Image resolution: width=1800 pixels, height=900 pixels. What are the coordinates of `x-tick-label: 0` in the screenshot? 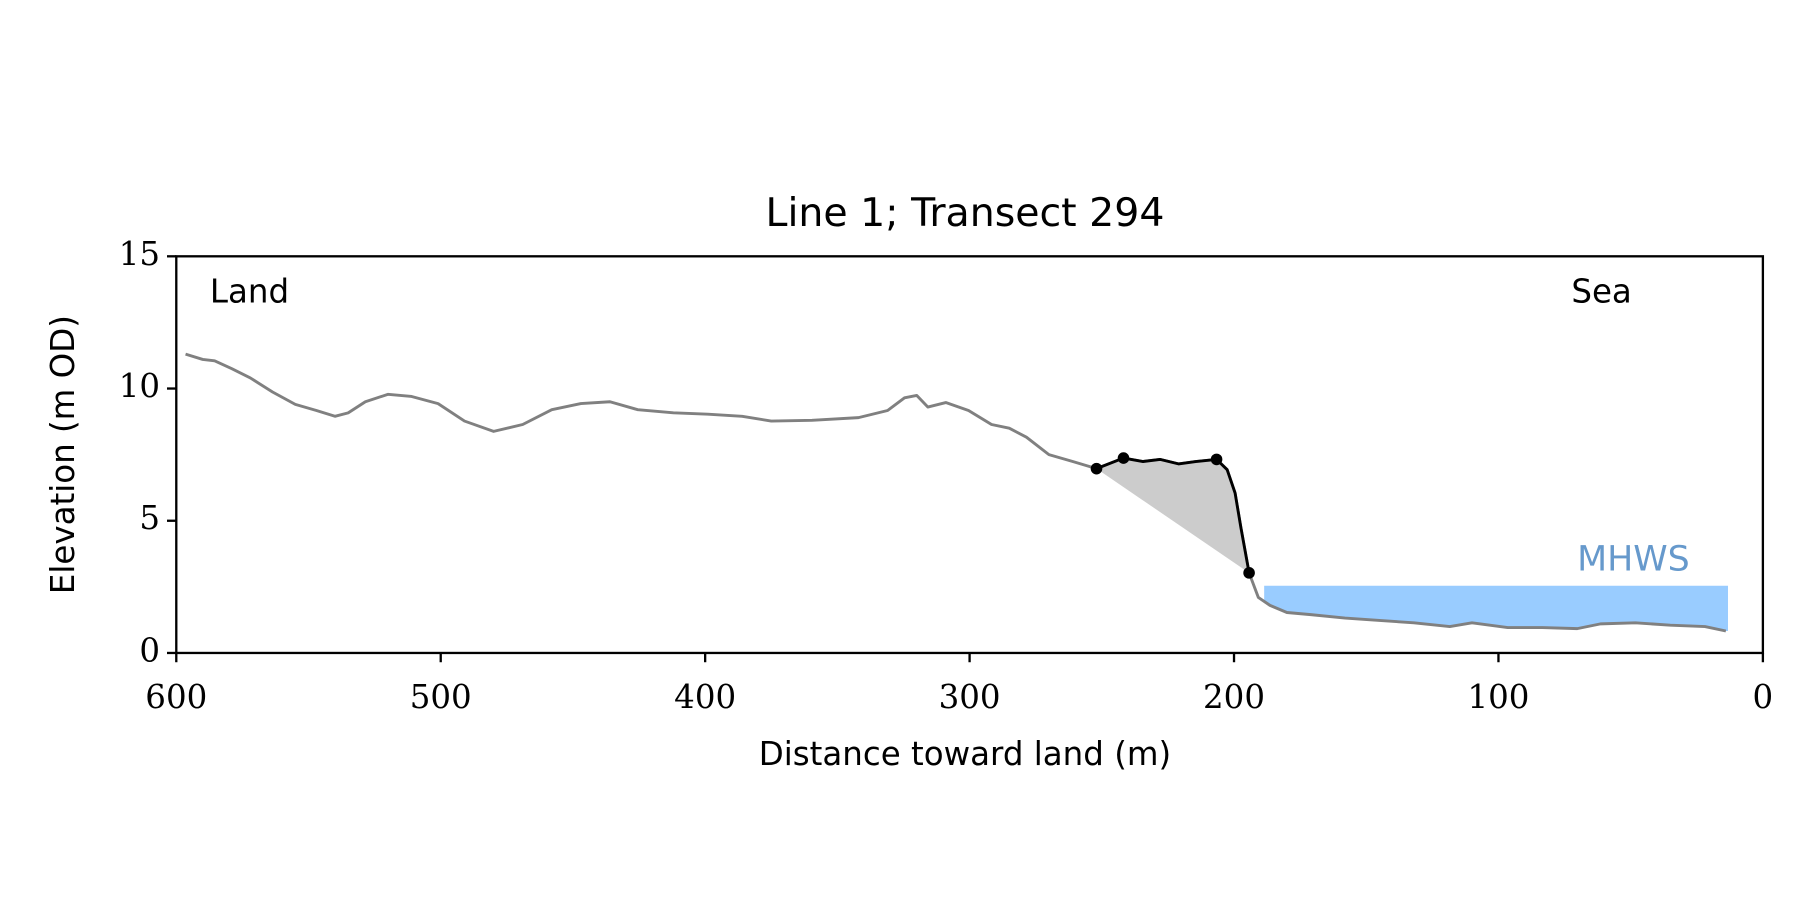 It's located at (1763, 697).